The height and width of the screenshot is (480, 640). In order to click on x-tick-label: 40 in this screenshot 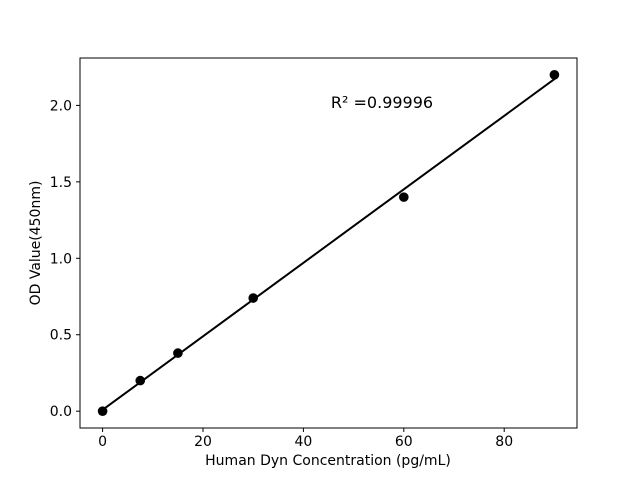, I will do `click(303, 442)`.